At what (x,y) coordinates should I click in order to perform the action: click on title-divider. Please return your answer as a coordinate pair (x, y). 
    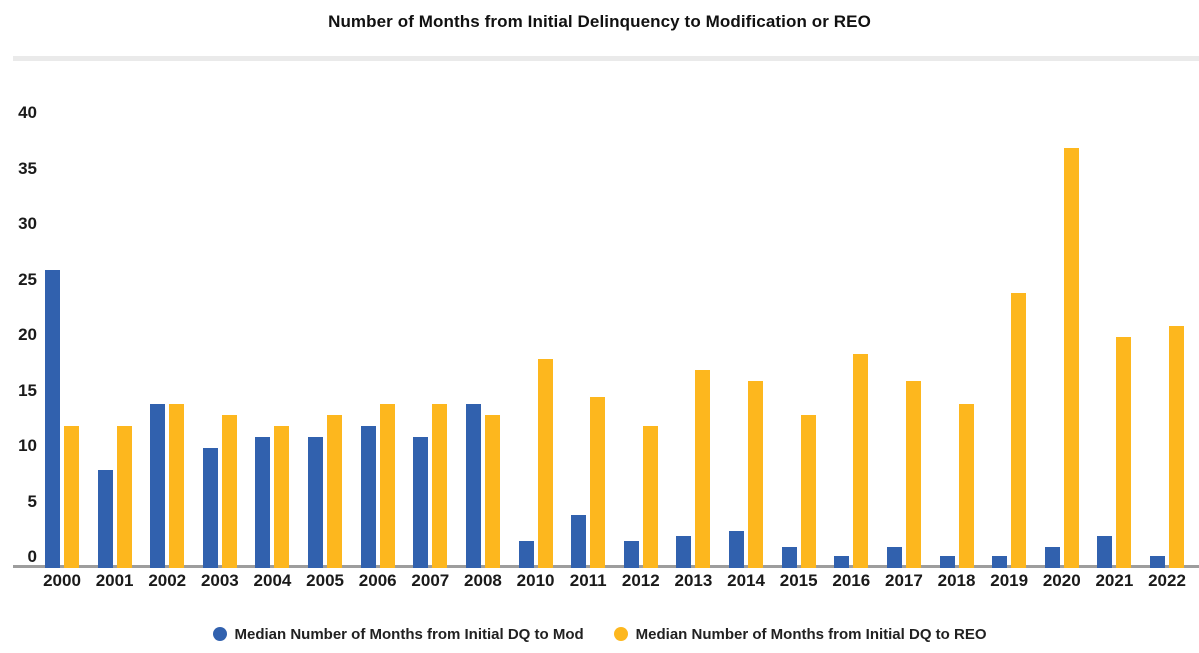
    Looking at the image, I should click on (606, 58).